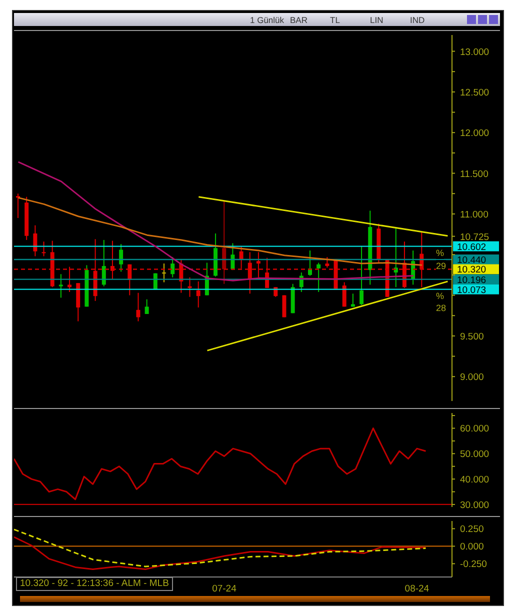 The height and width of the screenshot is (607, 507). I want to click on text: 10.320 - 92 - 12:13:36 - ALM - MLB, so click(94, 584).